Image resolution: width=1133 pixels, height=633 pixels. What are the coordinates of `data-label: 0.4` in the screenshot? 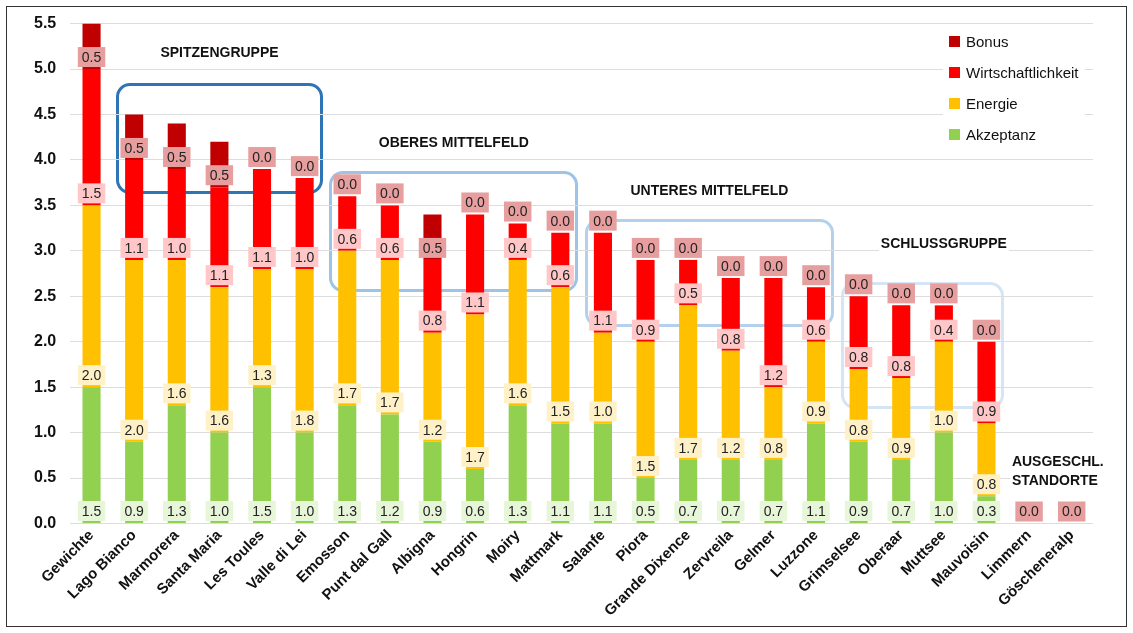 It's located at (944, 329).